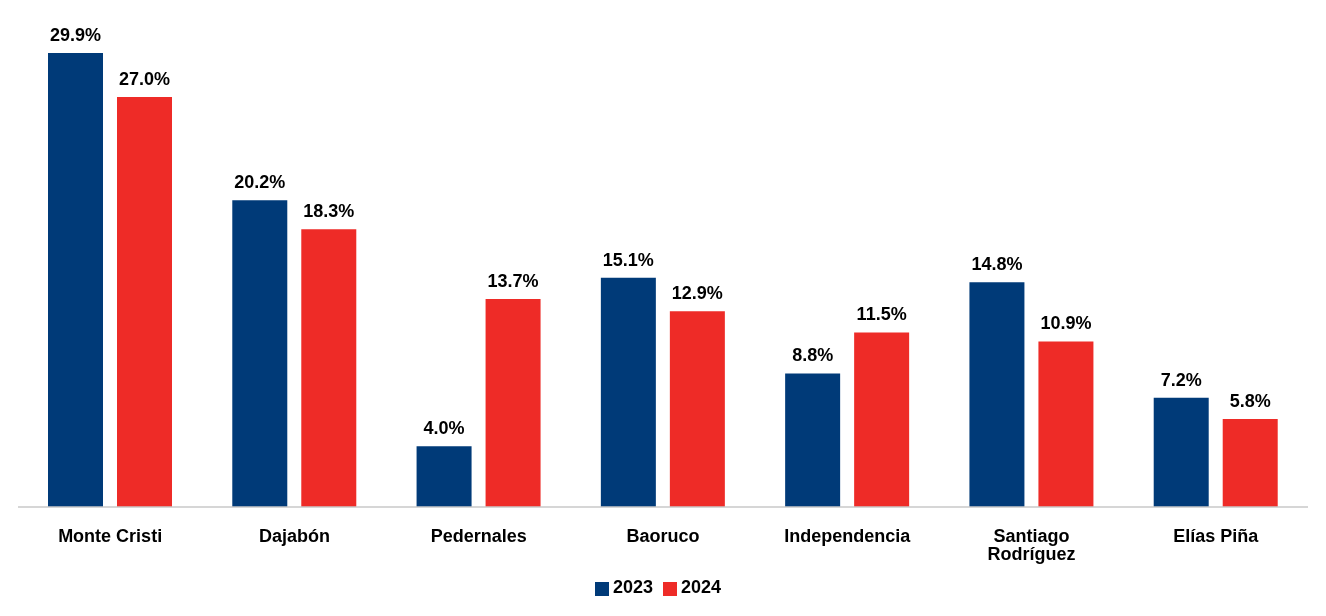 Image resolution: width=1326 pixels, height=616 pixels. I want to click on data-label: 12.9%, so click(697, 293).